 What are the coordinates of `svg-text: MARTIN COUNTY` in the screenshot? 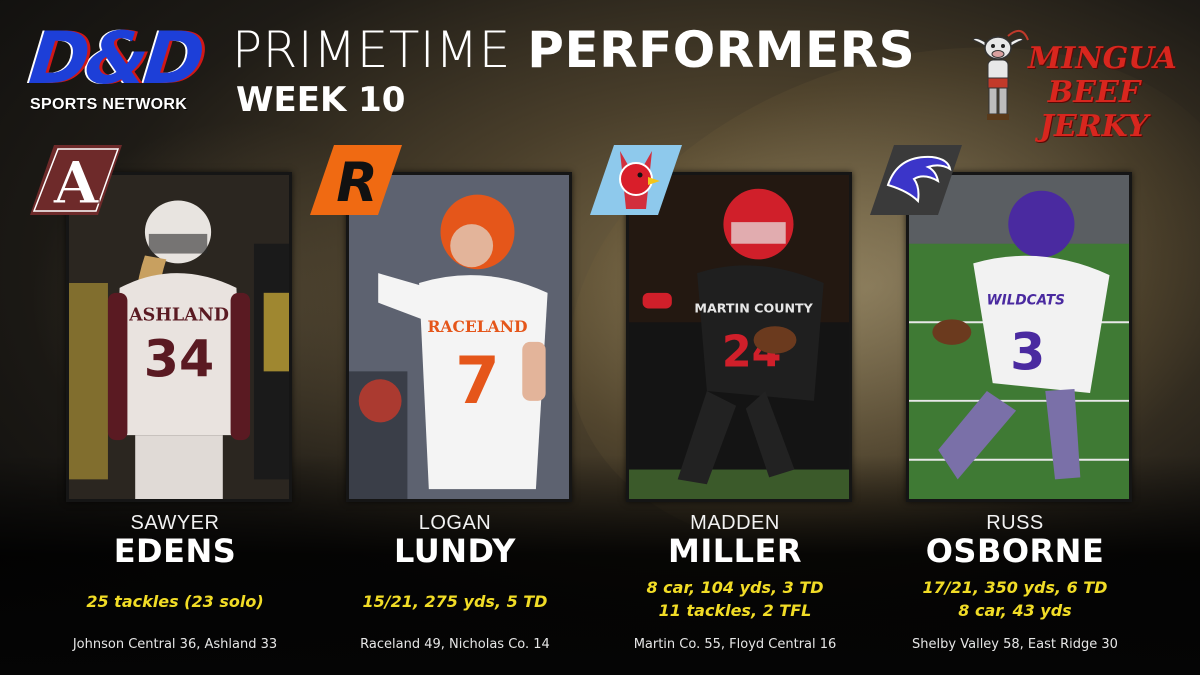 It's located at (753, 307).